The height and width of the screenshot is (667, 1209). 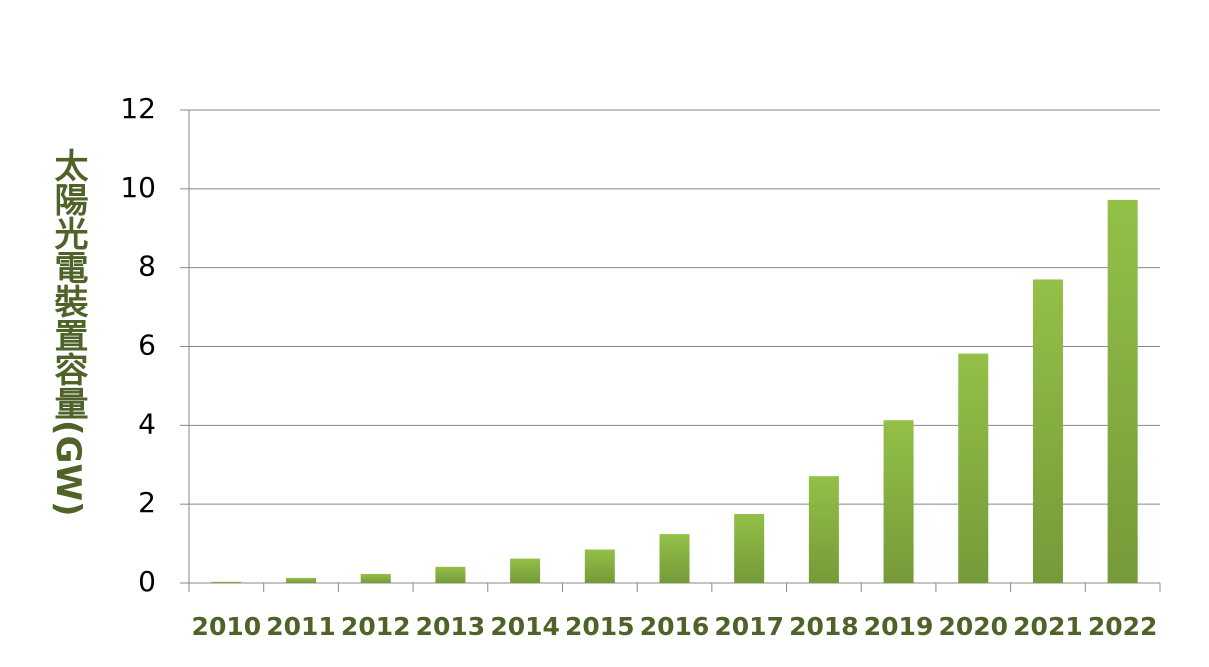 I want to click on x-tick-label: 2022, so click(x=1123, y=626).